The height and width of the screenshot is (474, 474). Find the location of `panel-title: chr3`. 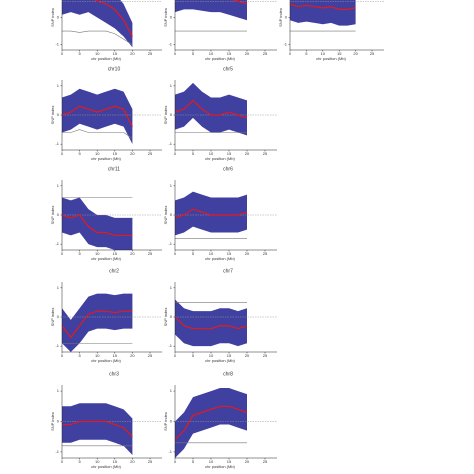

panel-title: chr3 is located at coordinates (114, 374).